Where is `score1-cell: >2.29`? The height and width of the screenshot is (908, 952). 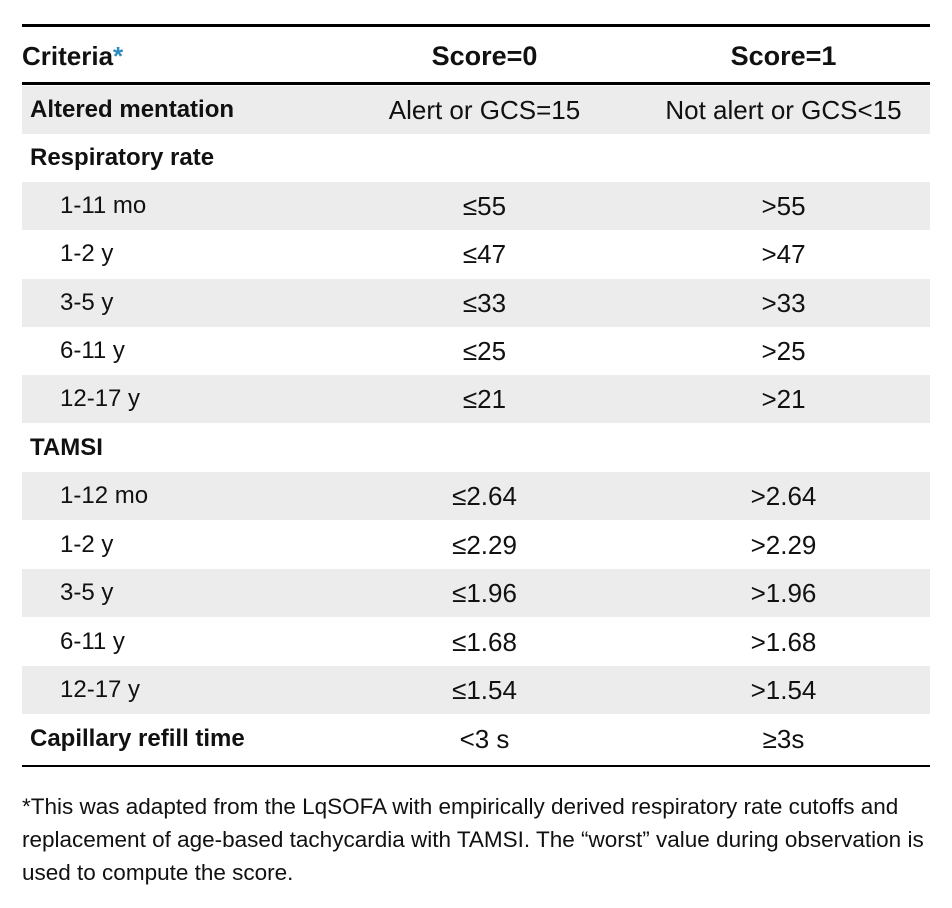
score1-cell: >2.29 is located at coordinates (783, 544).